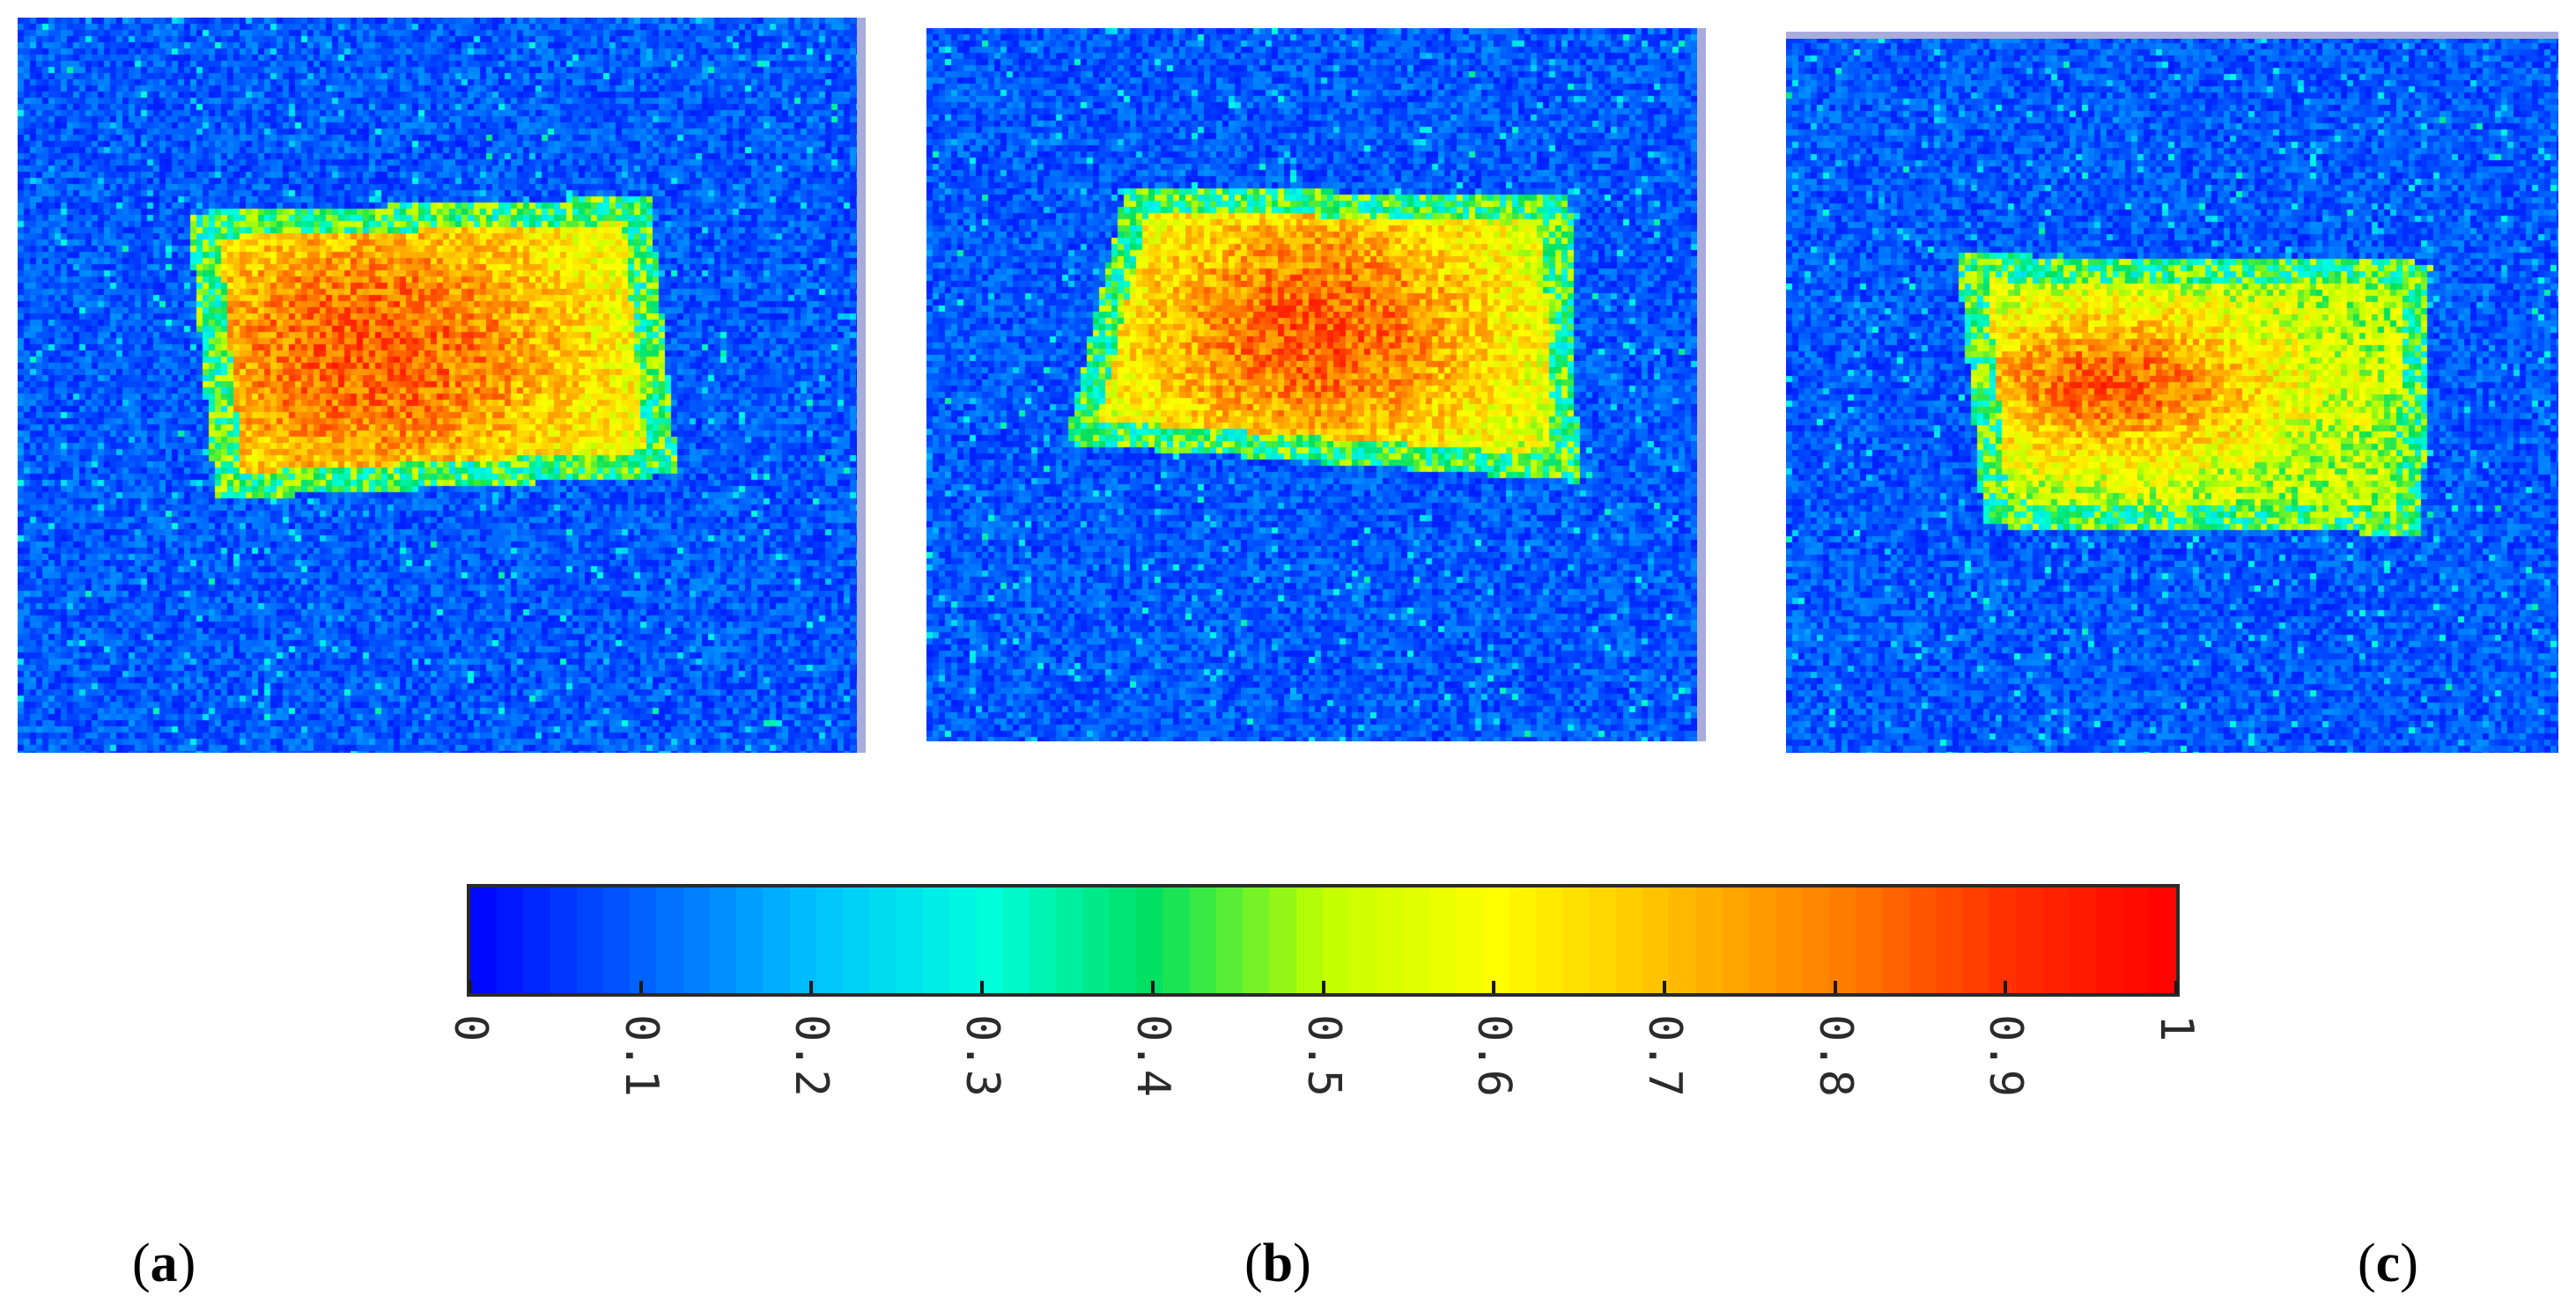  What do you see at coordinates (1701, 384) in the screenshot?
I see `panel-b-right-edge` at bounding box center [1701, 384].